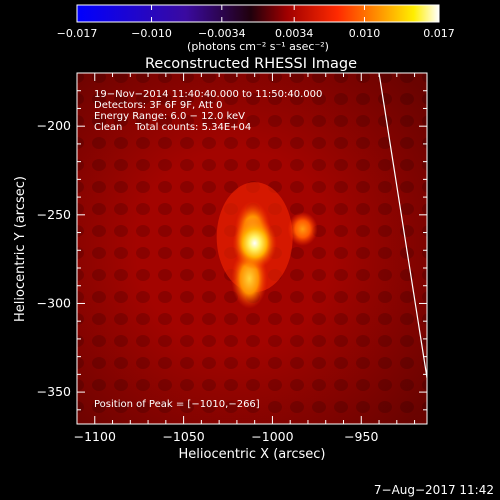 The image size is (500, 500). I want to click on source-main, so click(254, 243).